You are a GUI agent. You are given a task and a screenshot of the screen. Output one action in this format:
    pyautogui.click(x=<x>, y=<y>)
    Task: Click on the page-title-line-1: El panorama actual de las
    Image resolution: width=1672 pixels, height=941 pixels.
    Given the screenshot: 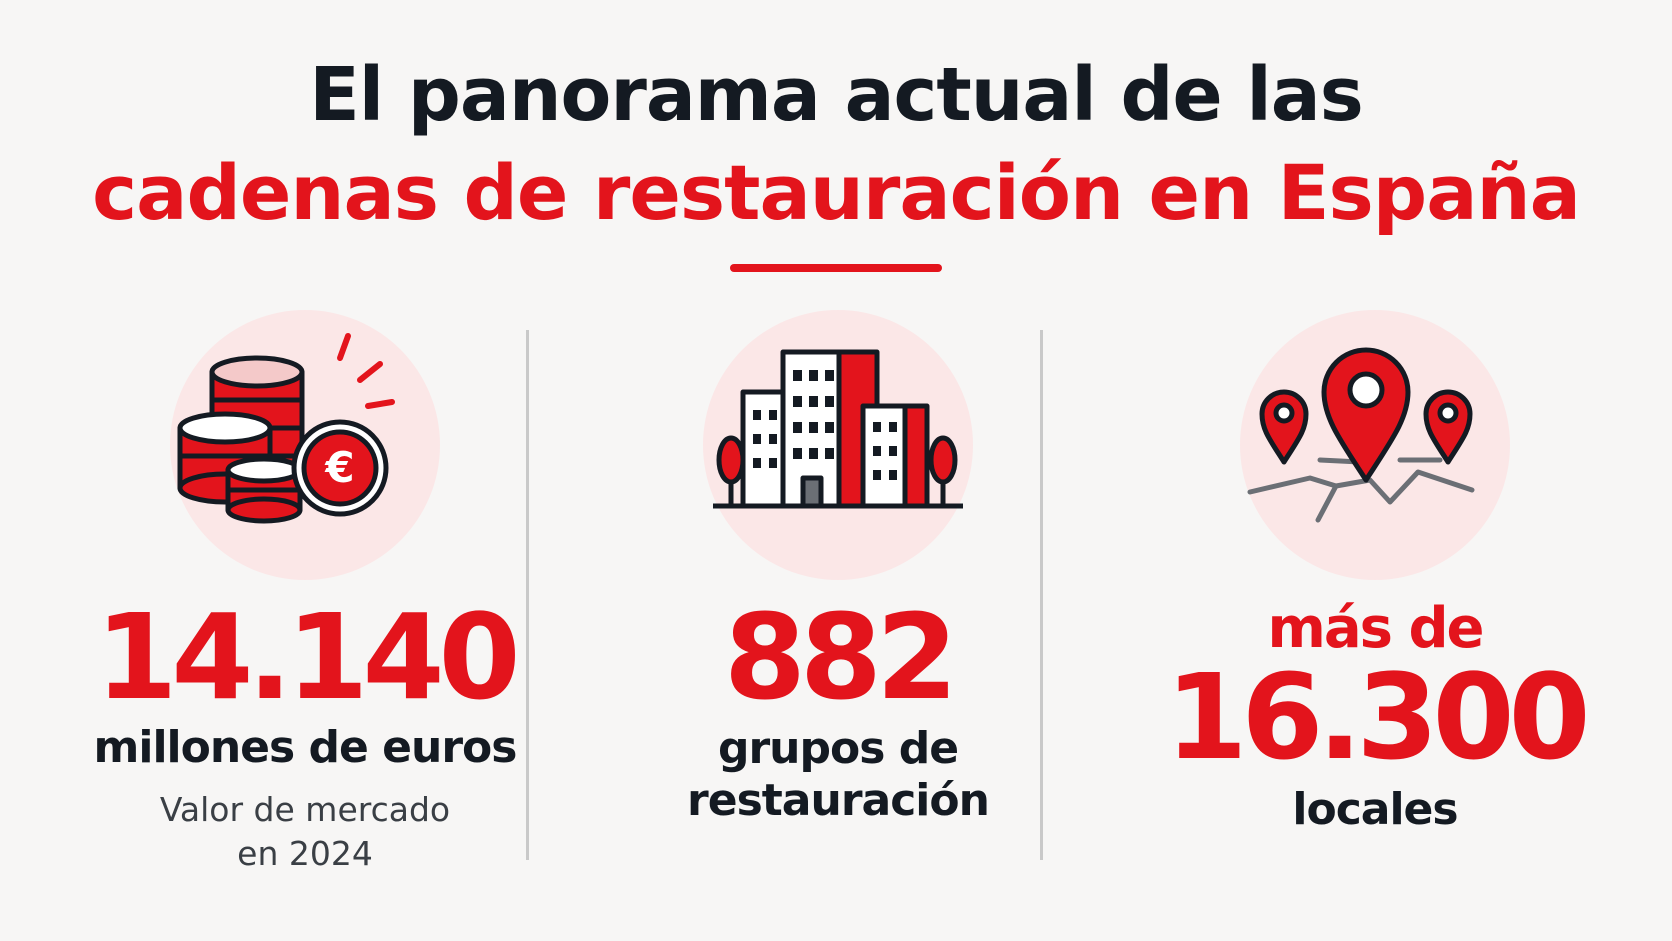 What is the action you would take?
    pyautogui.click(x=836, y=95)
    